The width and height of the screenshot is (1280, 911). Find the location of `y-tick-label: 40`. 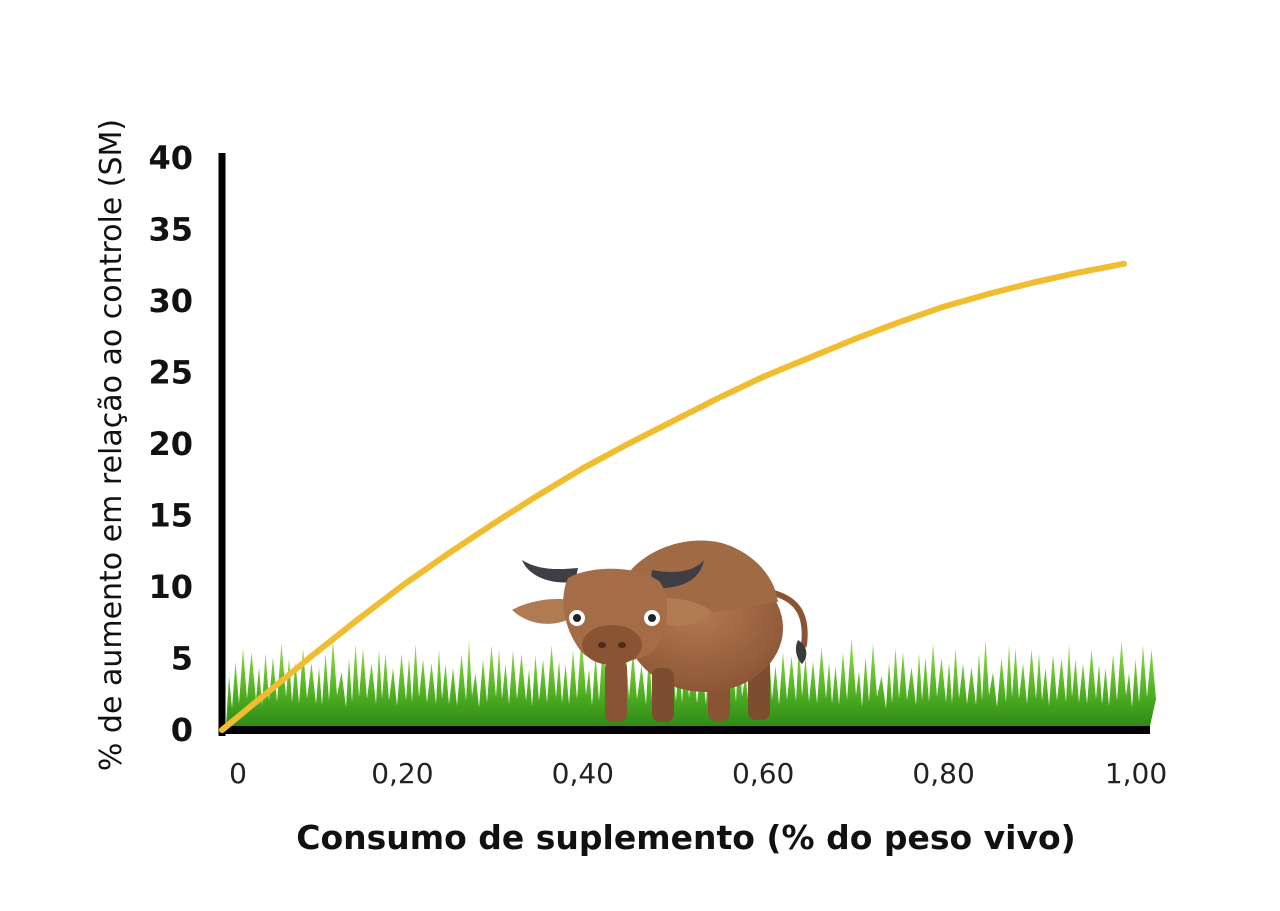

y-tick-label: 40 is located at coordinates (170, 158).